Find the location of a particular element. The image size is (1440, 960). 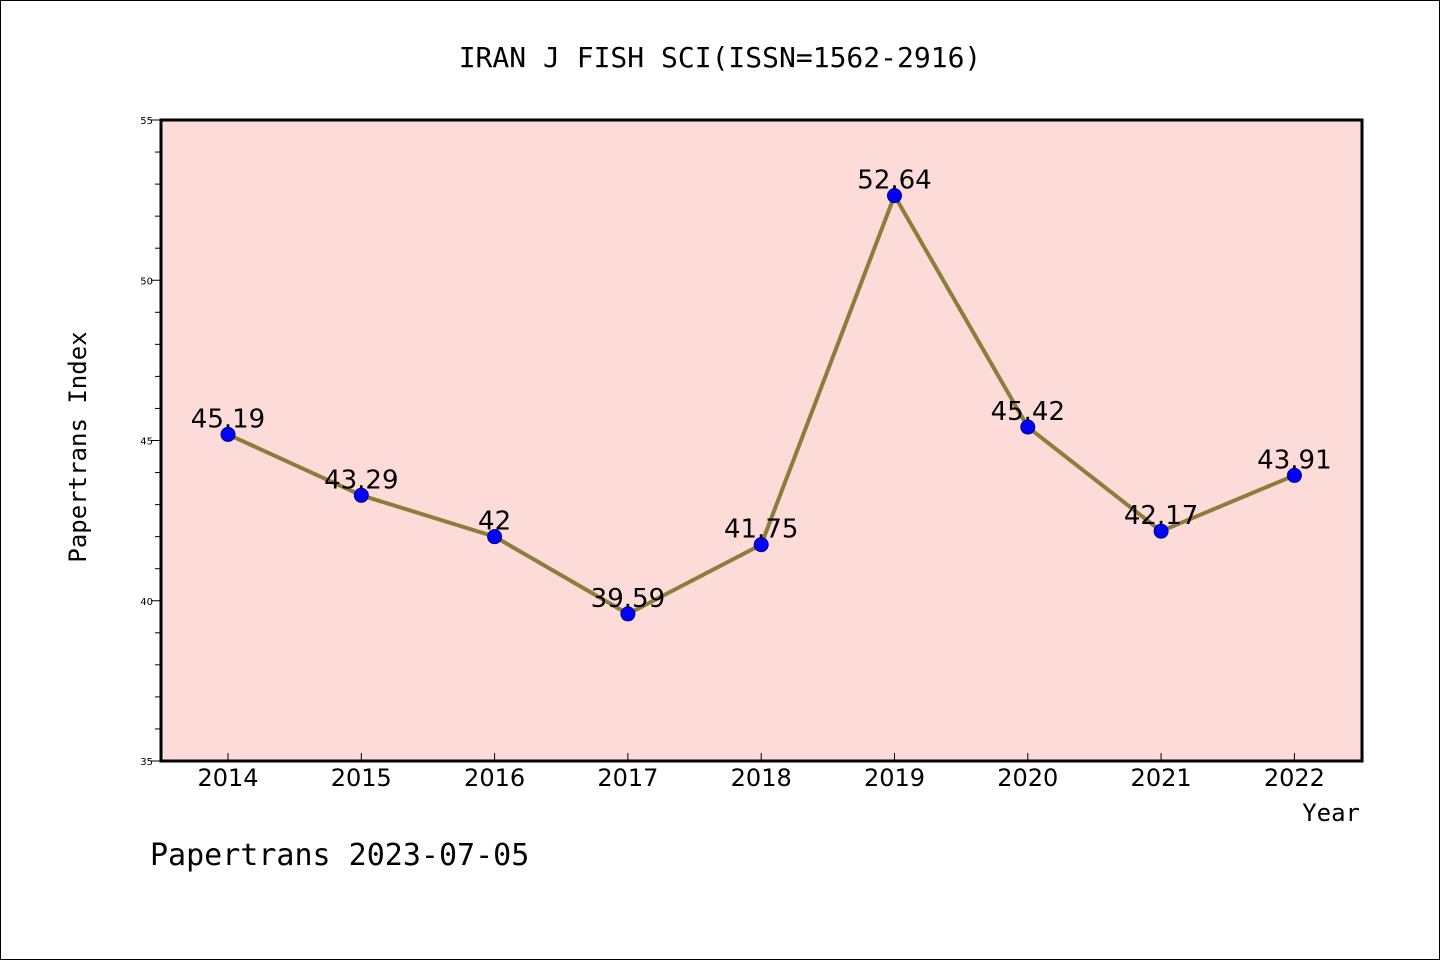

y-tick-label: 50 is located at coordinates (146, 281).